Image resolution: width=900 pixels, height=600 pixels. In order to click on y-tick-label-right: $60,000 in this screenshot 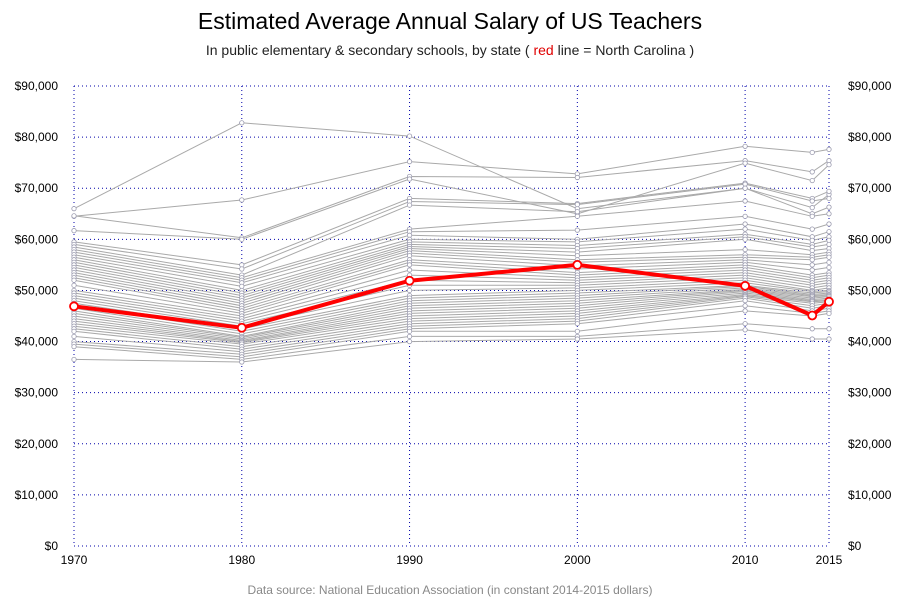, I will do `click(870, 239)`.